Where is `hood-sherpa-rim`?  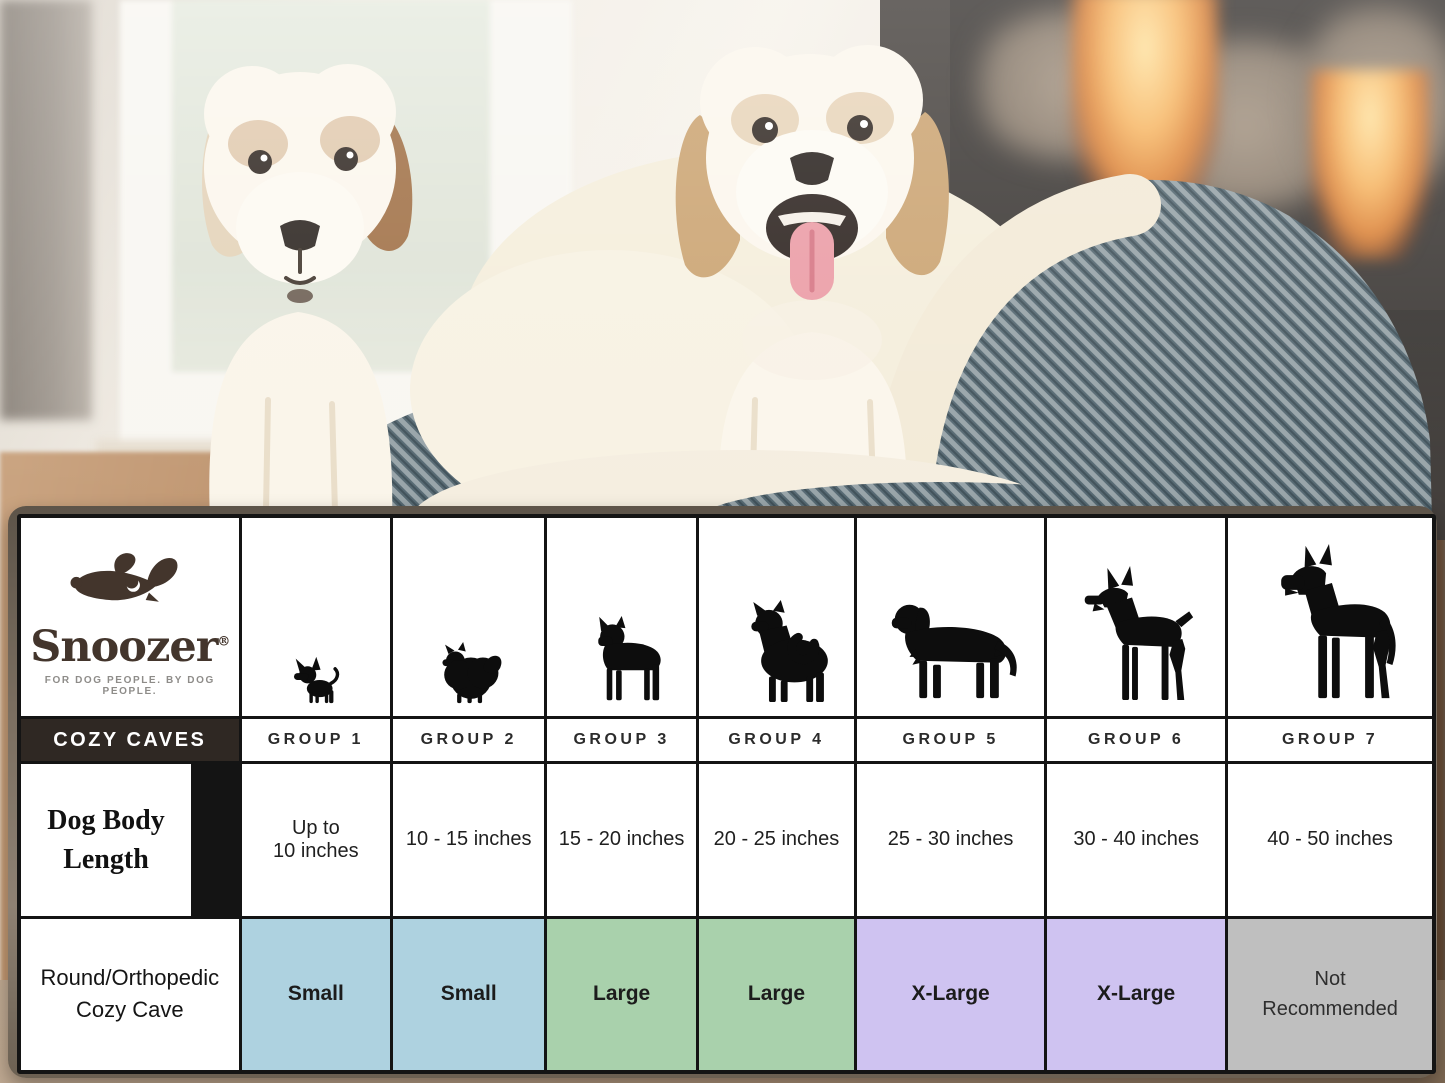 hood-sherpa-rim is located at coordinates (1015, 347).